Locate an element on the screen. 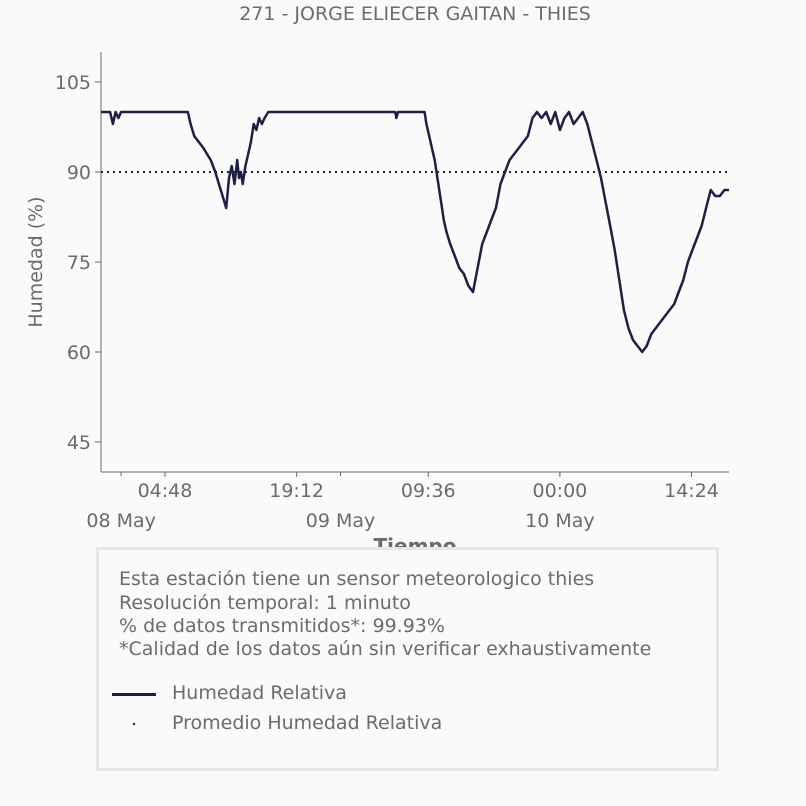 Image resolution: width=806 pixels, height=806 pixels. y-axis-label: Humedad (%) is located at coordinates (36, 261).